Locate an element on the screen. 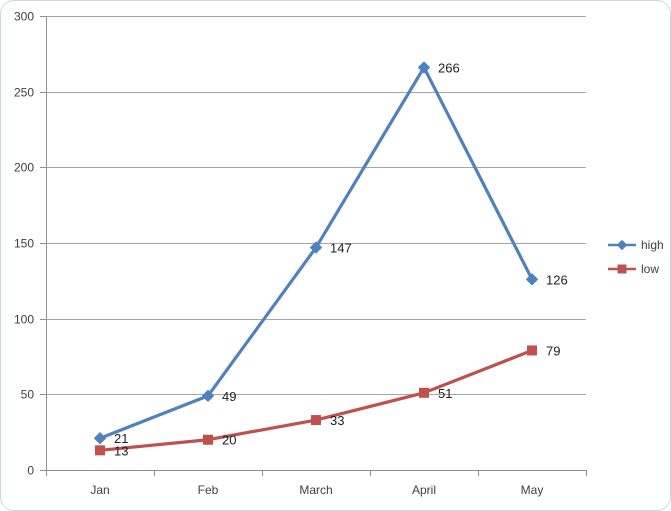  y-axis-tick-label: 250 is located at coordinates (24, 93).